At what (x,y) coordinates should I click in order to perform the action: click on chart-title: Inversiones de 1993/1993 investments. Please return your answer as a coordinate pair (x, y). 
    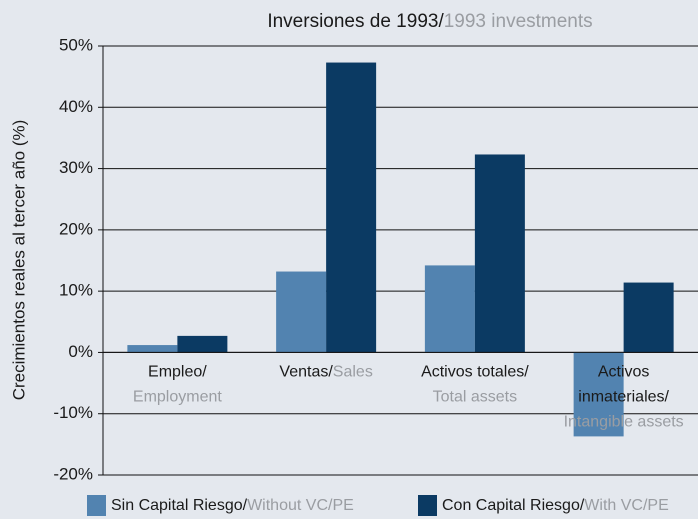
    Looking at the image, I should click on (429, 21).